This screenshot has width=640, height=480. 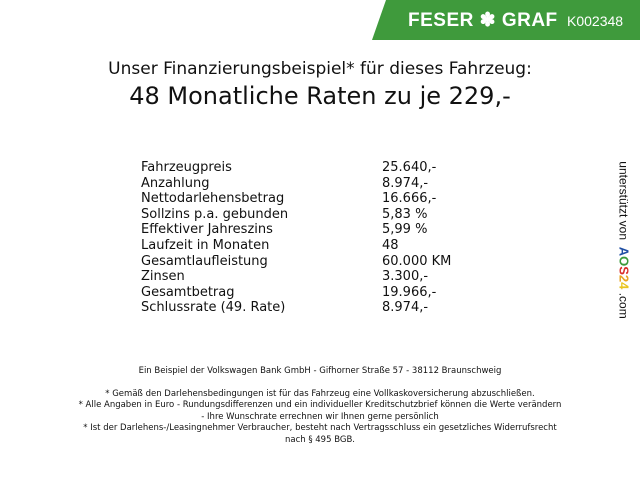 What do you see at coordinates (163, 277) in the screenshot?
I see `row-label: Zinsen` at bounding box center [163, 277].